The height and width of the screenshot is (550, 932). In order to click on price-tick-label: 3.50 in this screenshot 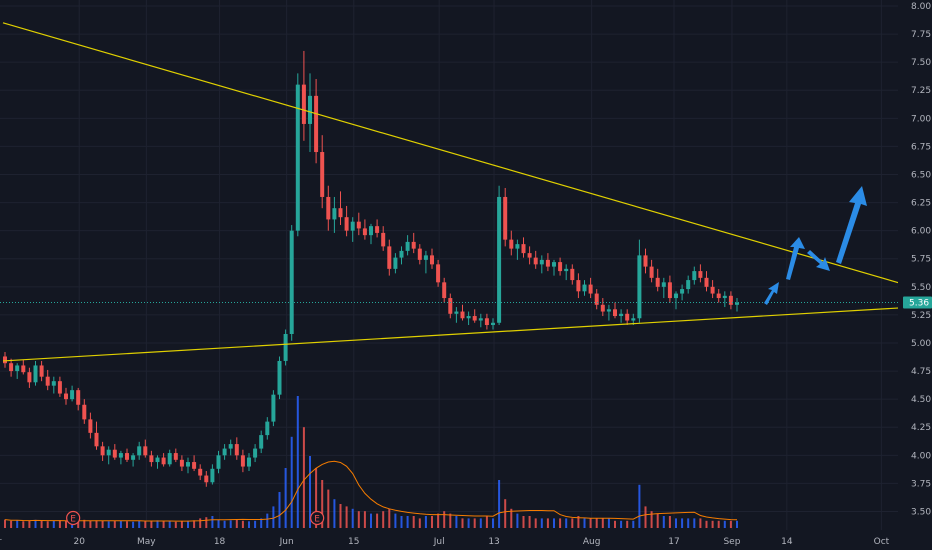, I will do `click(921, 512)`.